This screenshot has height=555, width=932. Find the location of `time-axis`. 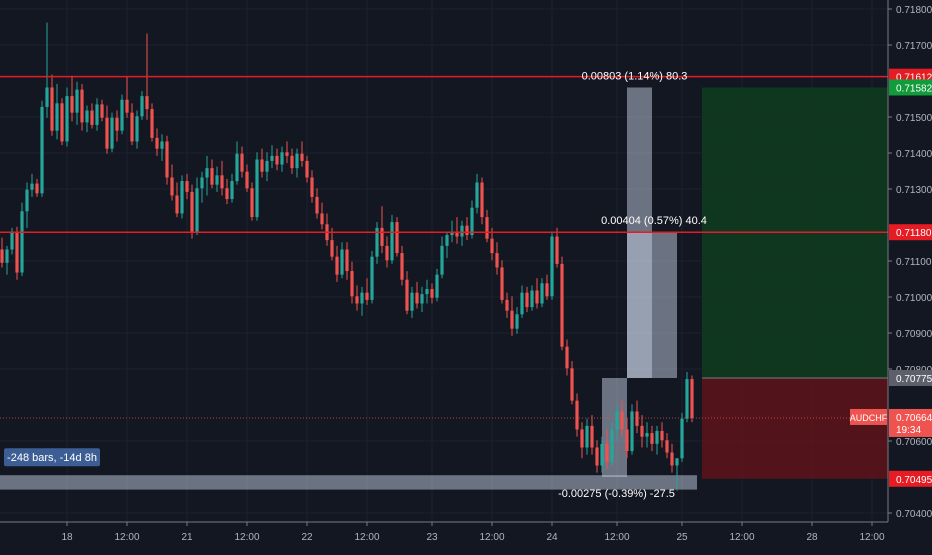

time-axis is located at coordinates (444, 536).